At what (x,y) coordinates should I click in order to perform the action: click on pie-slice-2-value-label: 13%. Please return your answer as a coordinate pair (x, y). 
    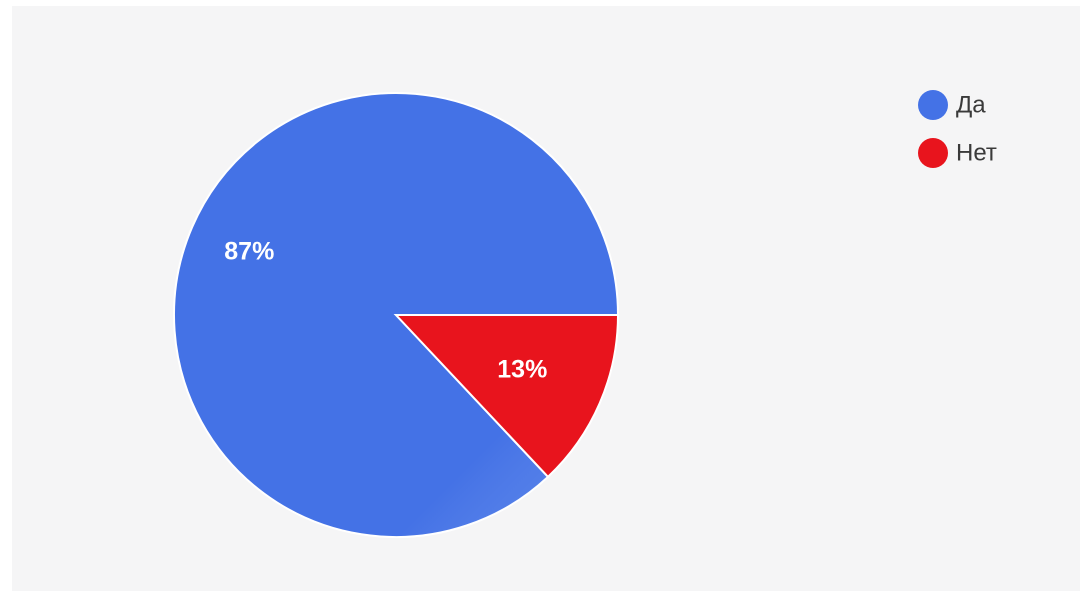
    Looking at the image, I should click on (522, 370).